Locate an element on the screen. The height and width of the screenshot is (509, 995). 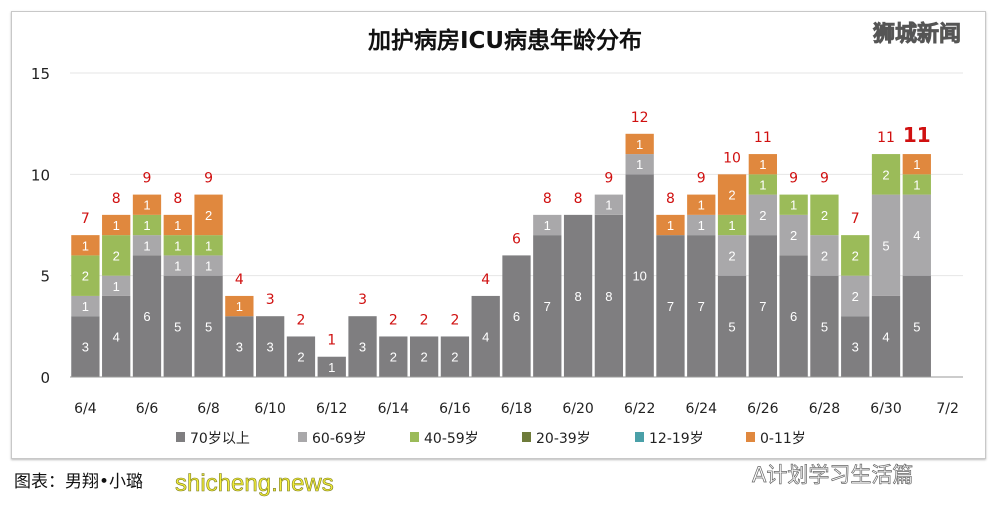
x-tick-label: 6/22 is located at coordinates (639, 409).